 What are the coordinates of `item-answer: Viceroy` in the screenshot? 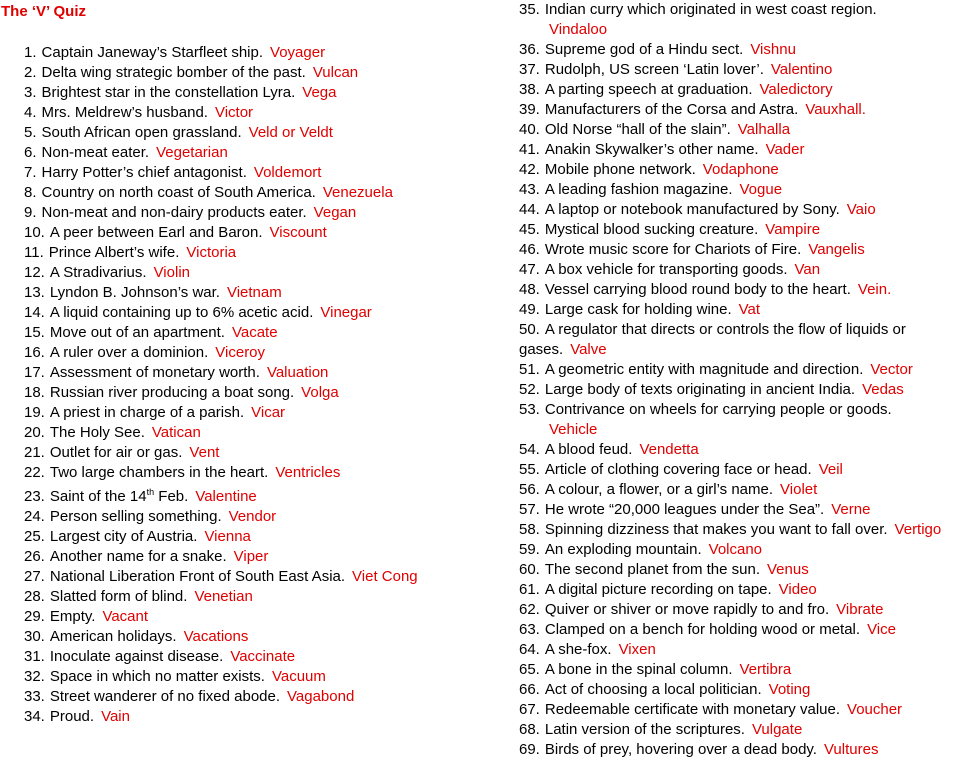 It's located at (240, 352).